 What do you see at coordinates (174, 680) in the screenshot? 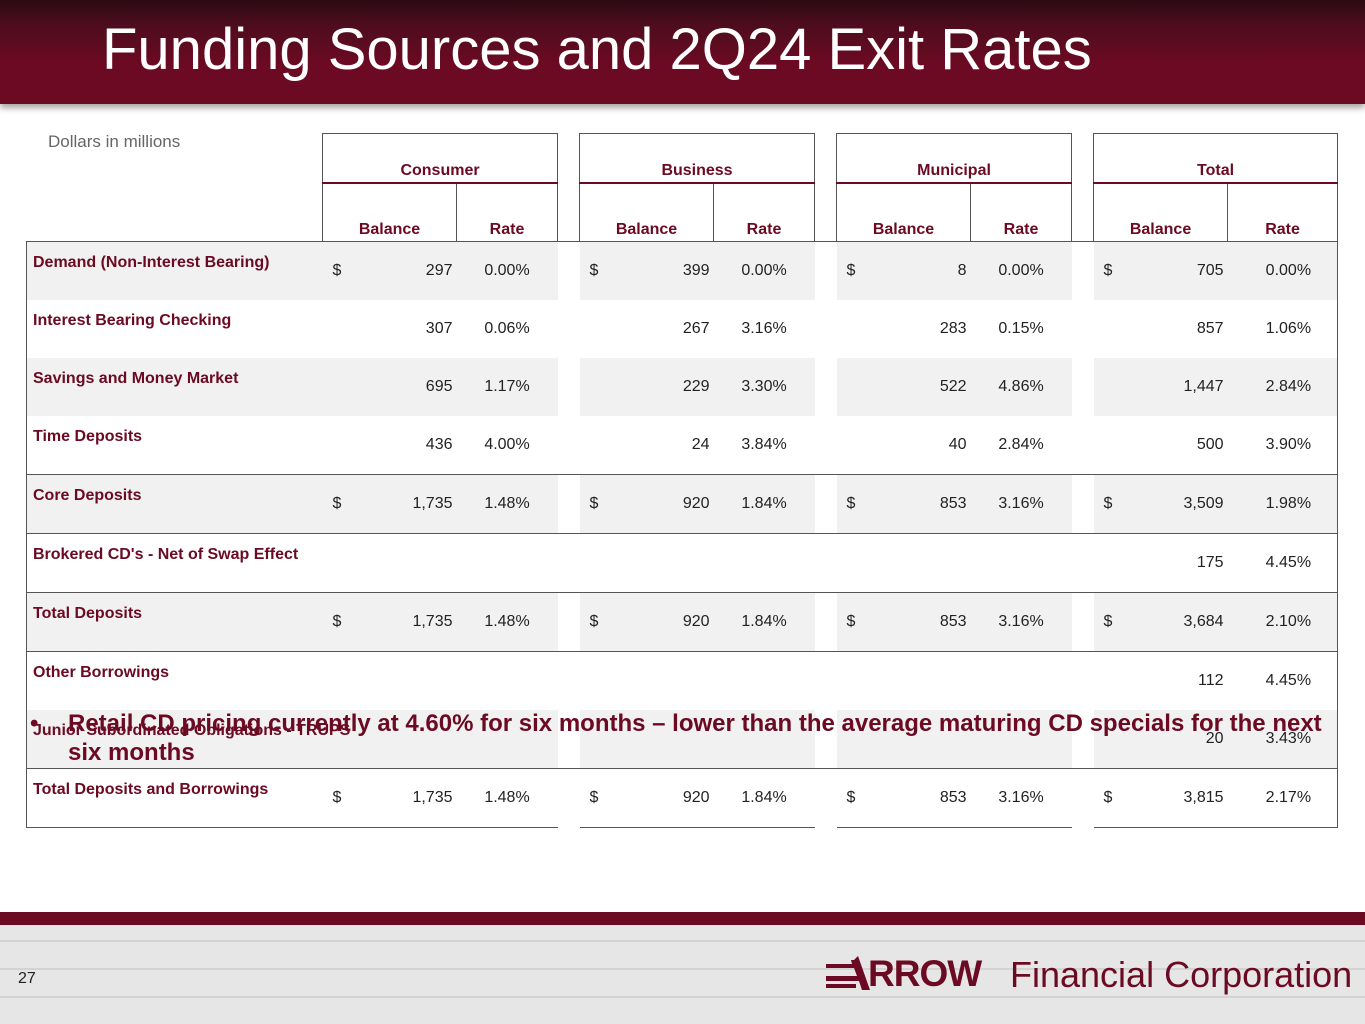
I see `row-label: Other Borrowings` at bounding box center [174, 680].